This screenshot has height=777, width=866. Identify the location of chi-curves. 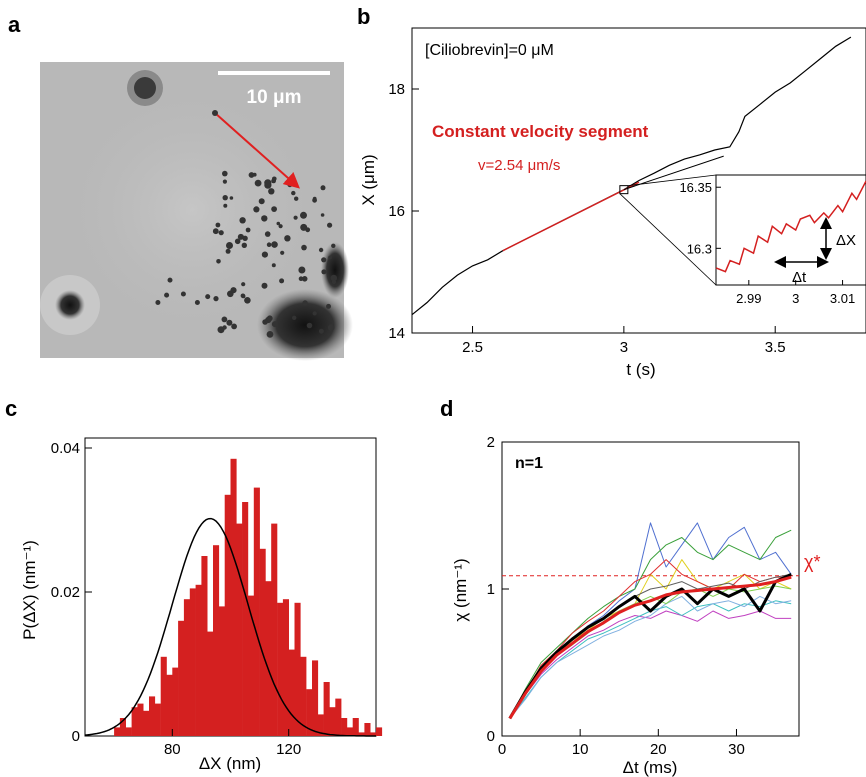
(650, 621).